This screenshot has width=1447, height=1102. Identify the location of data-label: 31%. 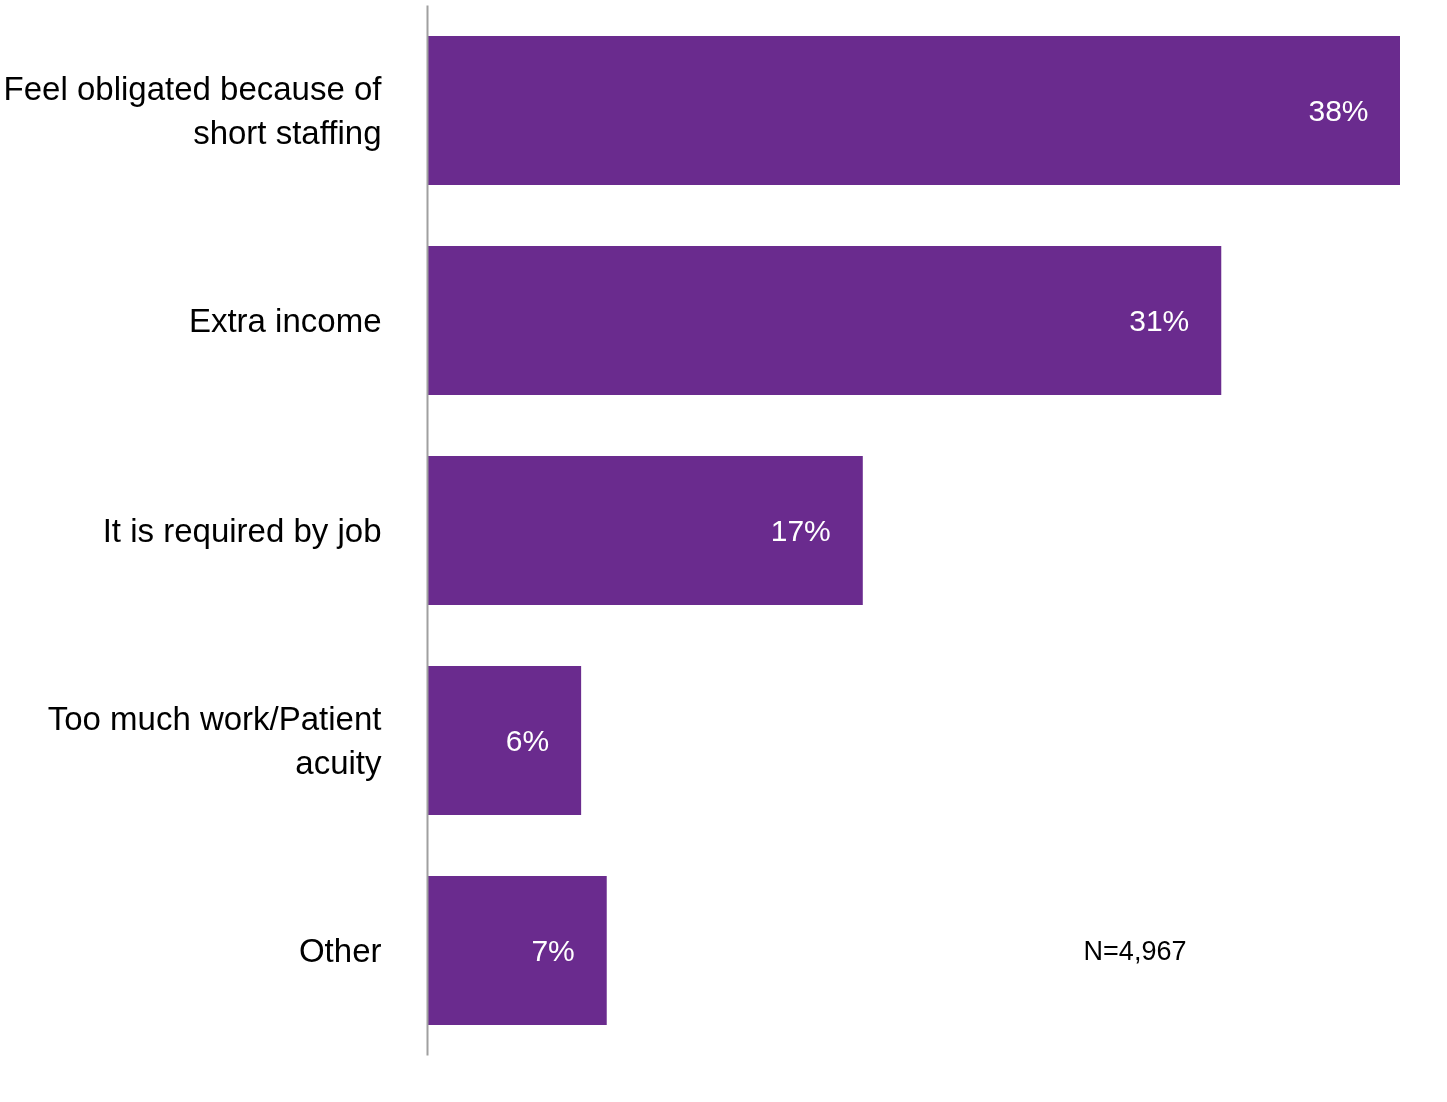
(1159, 320).